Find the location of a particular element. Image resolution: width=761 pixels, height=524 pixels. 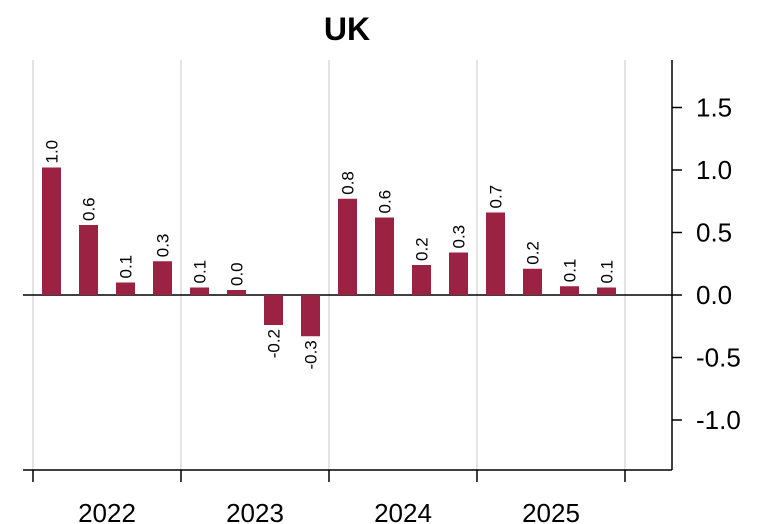

data-label: 1.0 is located at coordinates (52, 152).